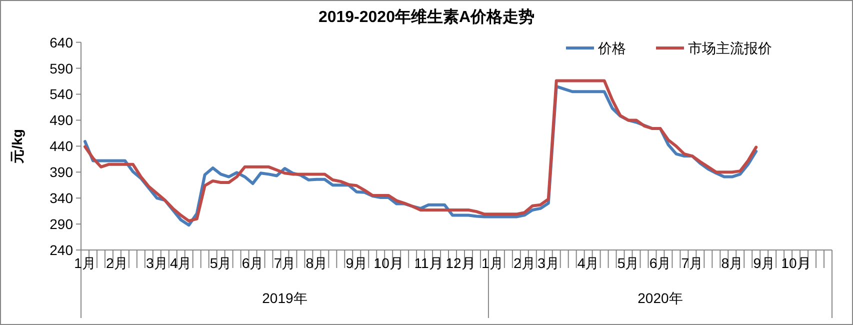 The height and width of the screenshot is (325, 853). What do you see at coordinates (660, 298) in the screenshot?
I see `text: 2020年` at bounding box center [660, 298].